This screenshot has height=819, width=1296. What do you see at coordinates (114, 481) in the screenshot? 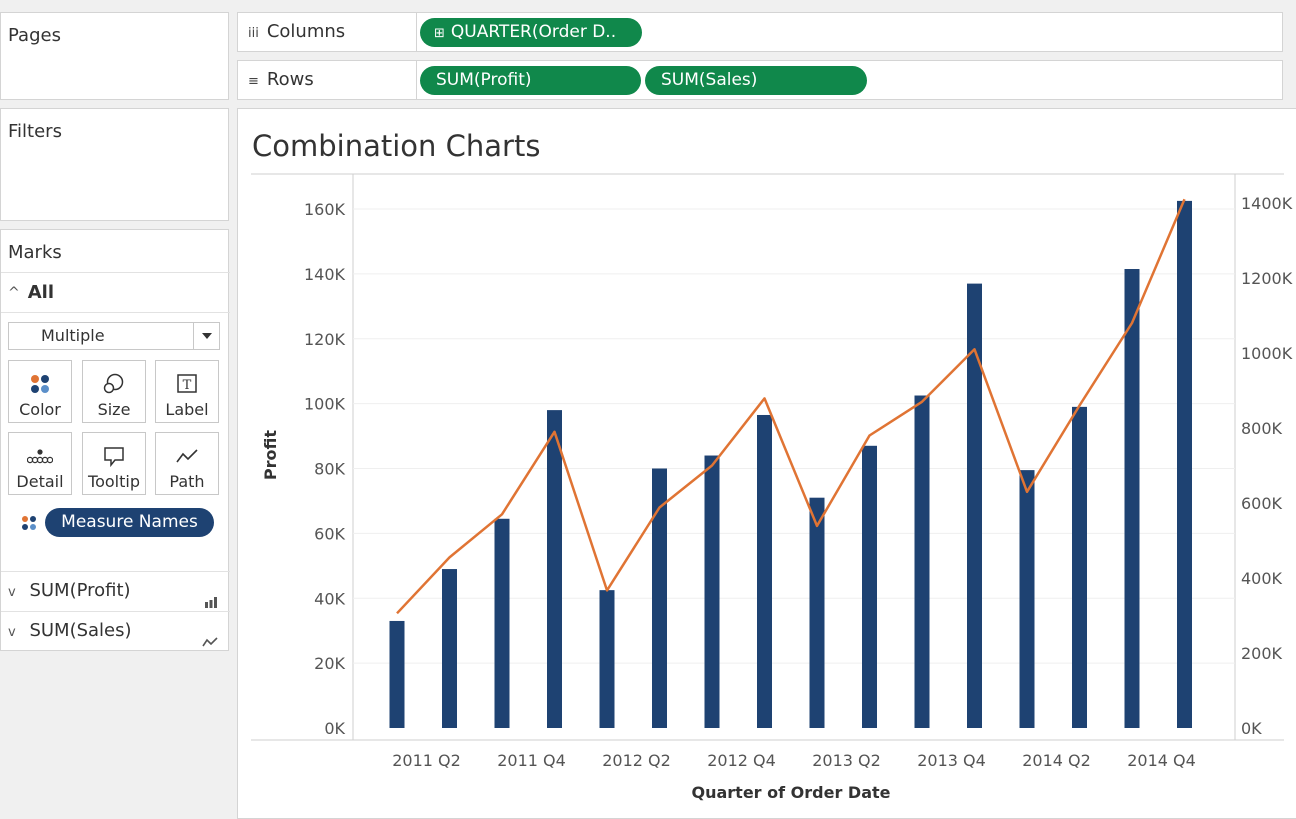
I see `tooltip-label: Tooltip` at bounding box center [114, 481].